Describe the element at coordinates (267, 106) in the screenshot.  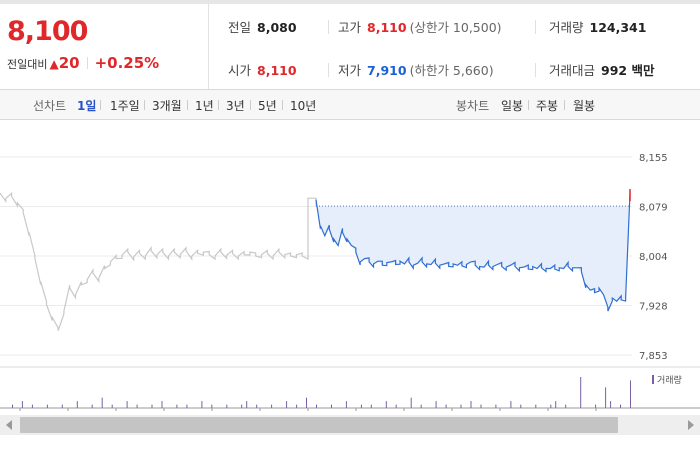
I see `period-5y: 5년` at that location.